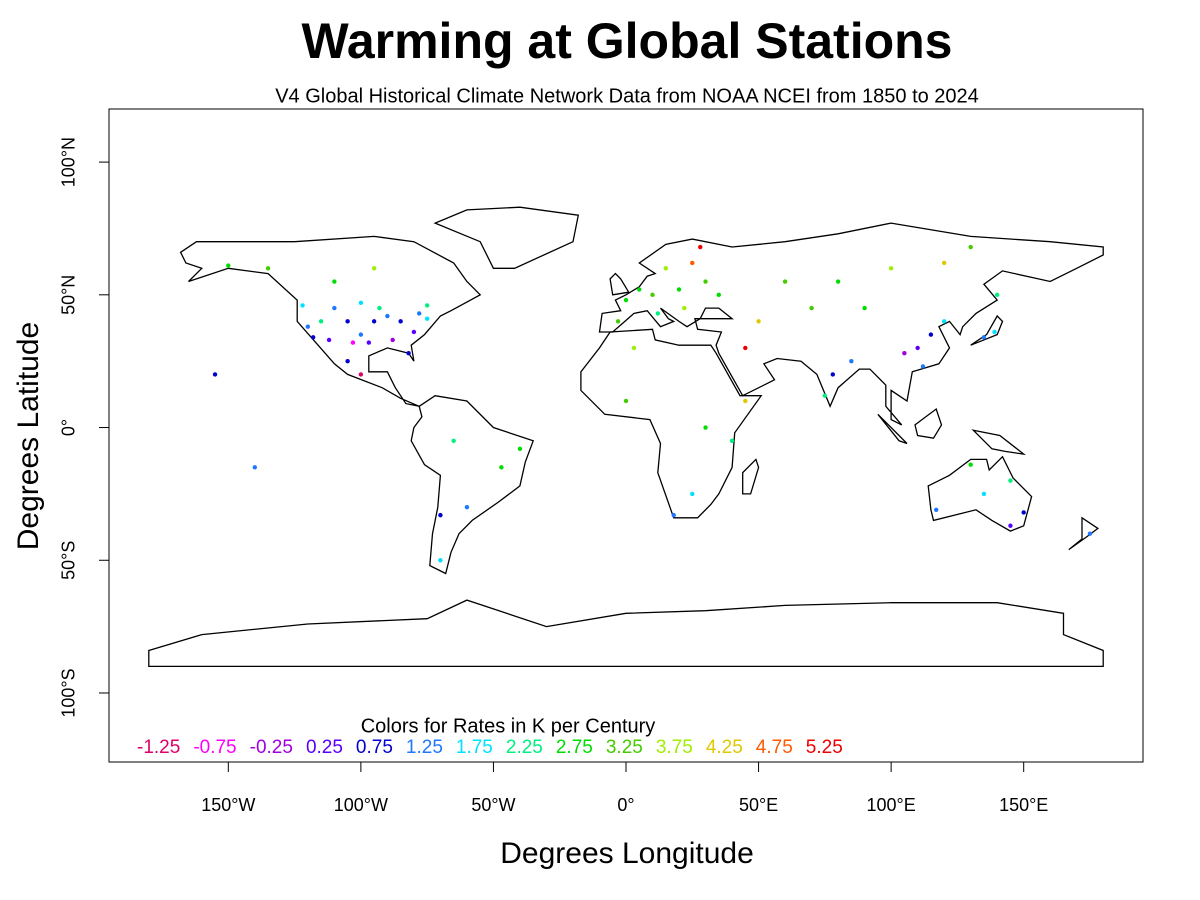 Image resolution: width=1200 pixels, height=900 pixels. I want to click on x-tick-label: 100°E, so click(891, 805).